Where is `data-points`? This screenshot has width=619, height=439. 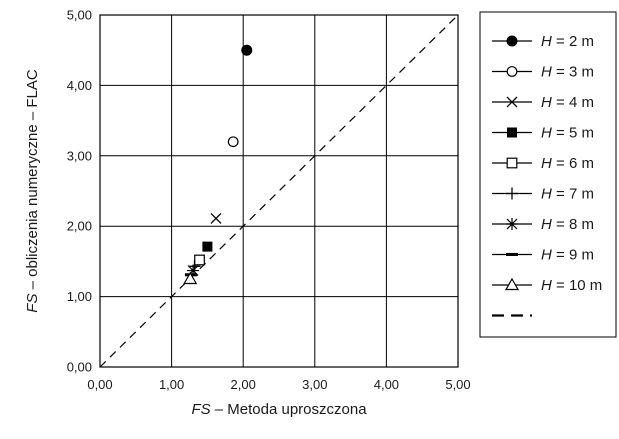
data-points is located at coordinates (218, 164).